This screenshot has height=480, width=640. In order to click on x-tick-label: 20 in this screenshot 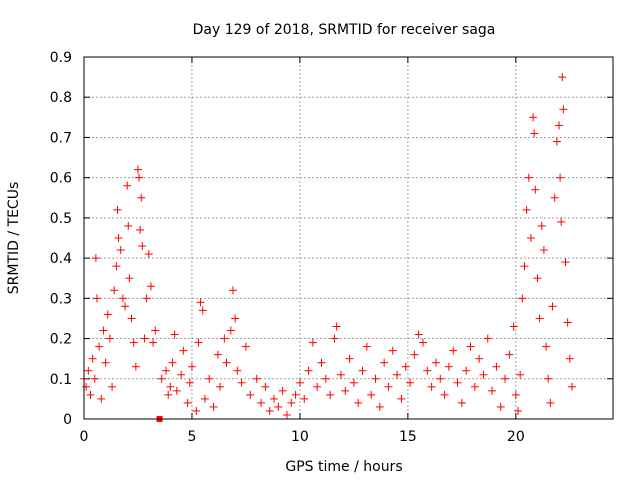, I will do `click(516, 437)`.